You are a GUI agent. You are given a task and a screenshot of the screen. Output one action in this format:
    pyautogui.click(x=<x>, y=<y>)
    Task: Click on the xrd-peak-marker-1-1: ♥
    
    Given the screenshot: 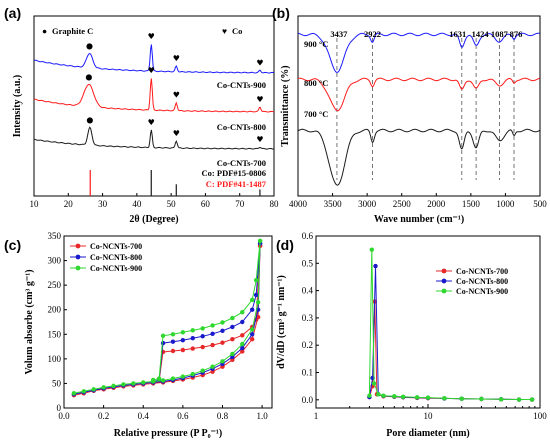 What is the action you would take?
    pyautogui.click(x=151, y=70)
    